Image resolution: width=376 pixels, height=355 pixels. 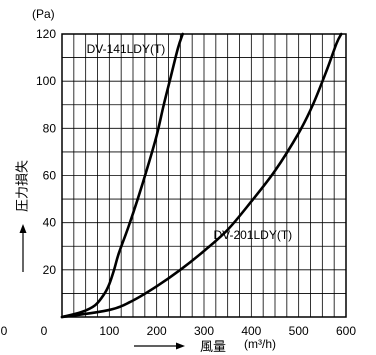 I want to click on y-tick-label: 80, so click(x=50, y=128).